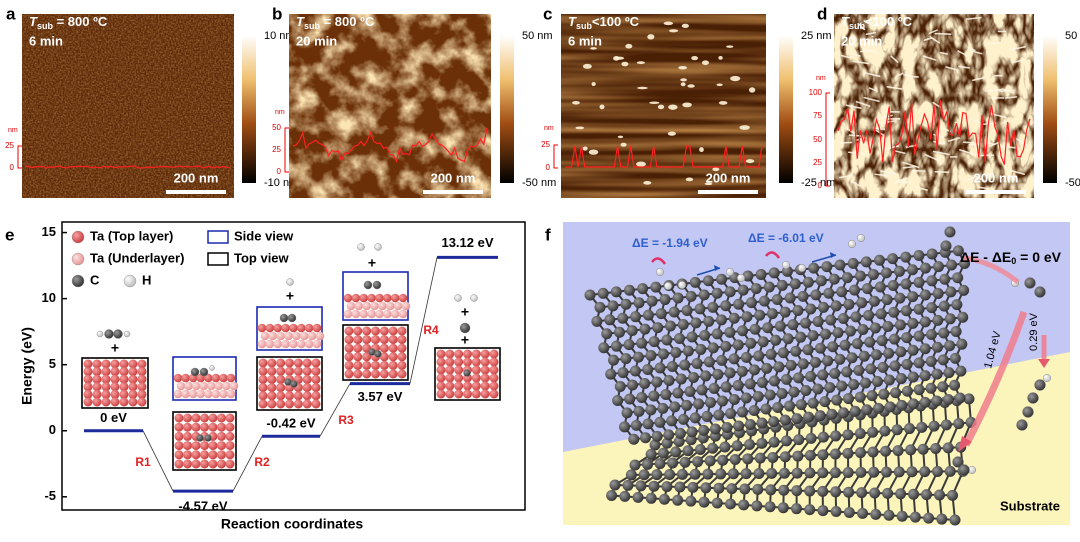 The image size is (1080, 542). What do you see at coordinates (1050, 109) in the screenshot?
I see `colorbar` at bounding box center [1050, 109].